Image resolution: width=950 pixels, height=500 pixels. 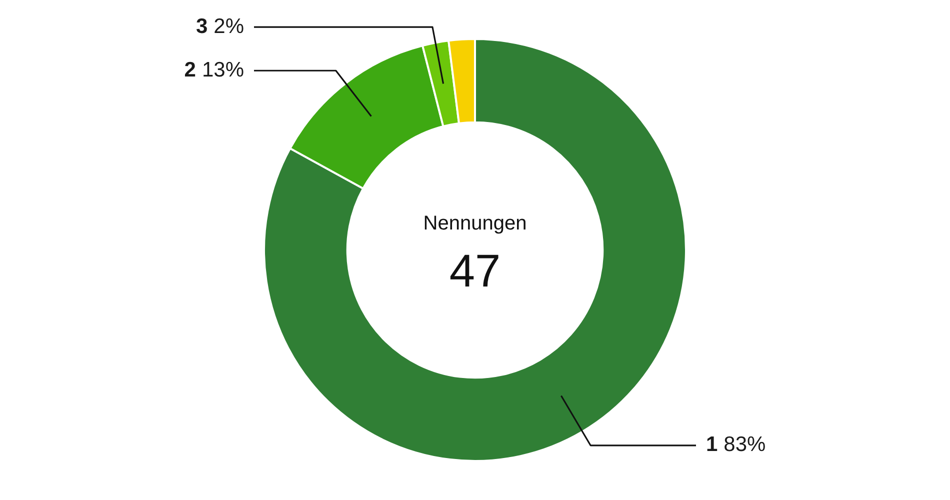 I want to click on slice-label: 3, so click(x=202, y=26).